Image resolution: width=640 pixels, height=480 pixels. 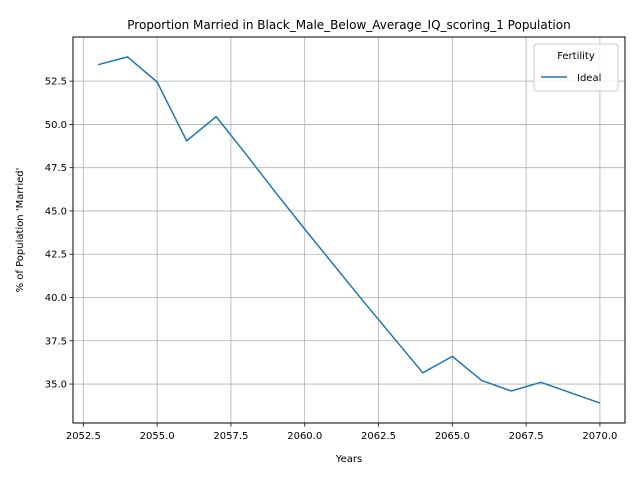 I want to click on x-tick-label: 2070.0, so click(x=599, y=436).